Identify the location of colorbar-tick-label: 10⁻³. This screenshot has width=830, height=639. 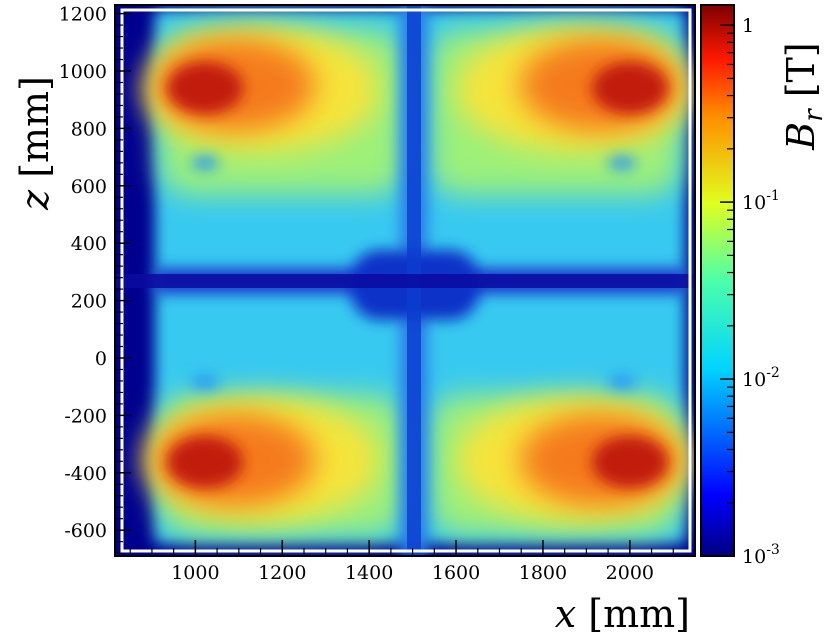
(761, 555).